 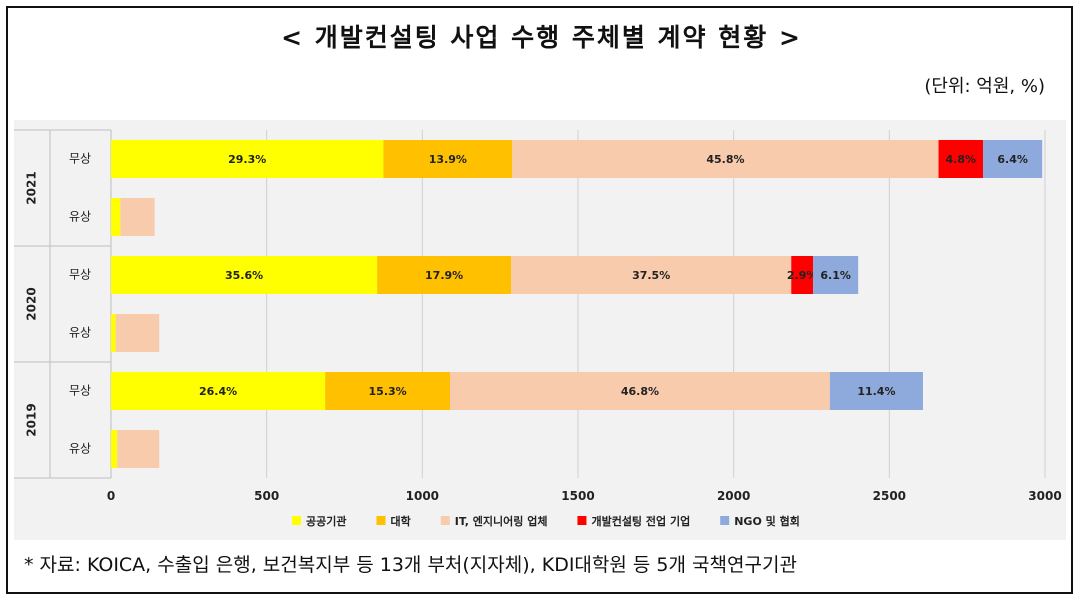 I want to click on bar-2020-무상-공공기관, so click(x=244, y=275).